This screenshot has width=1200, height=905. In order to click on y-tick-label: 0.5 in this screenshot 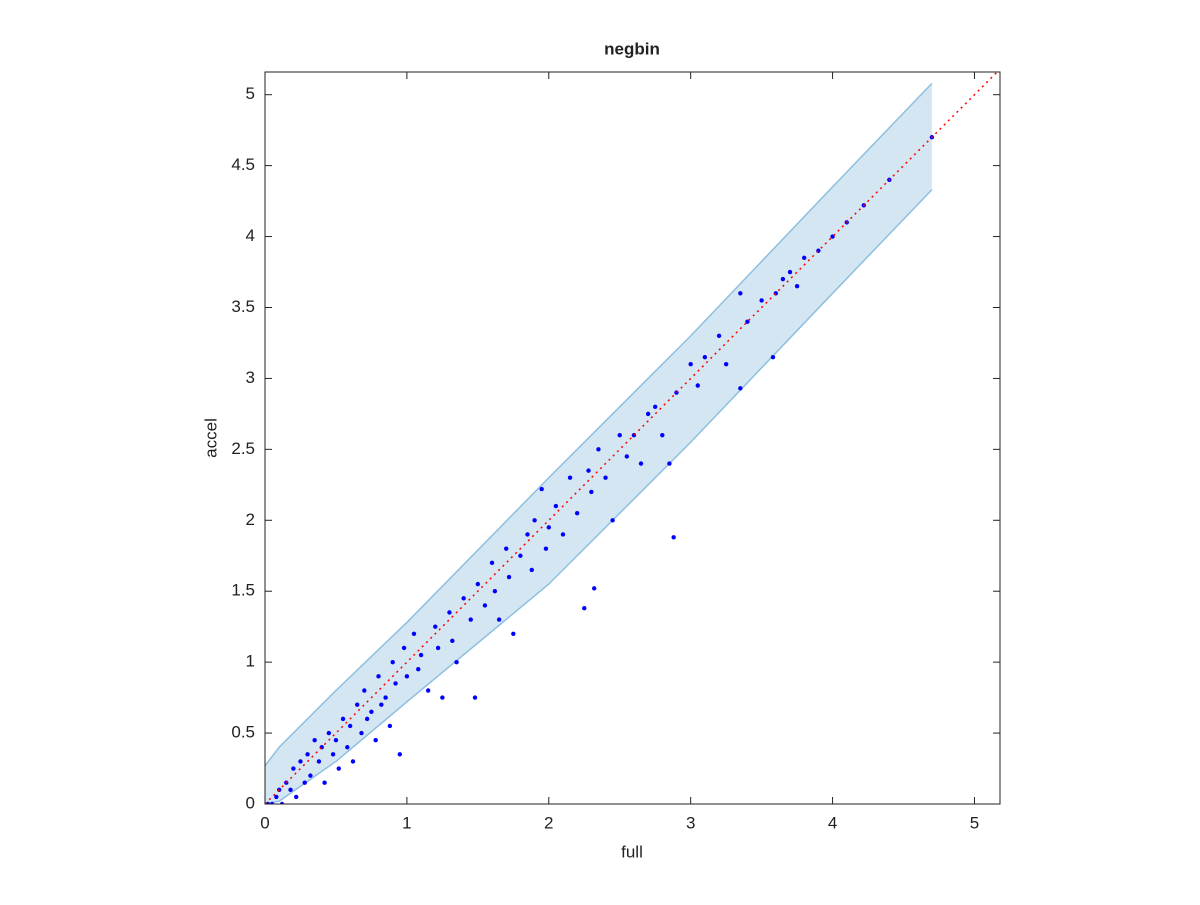, I will do `click(243, 732)`.